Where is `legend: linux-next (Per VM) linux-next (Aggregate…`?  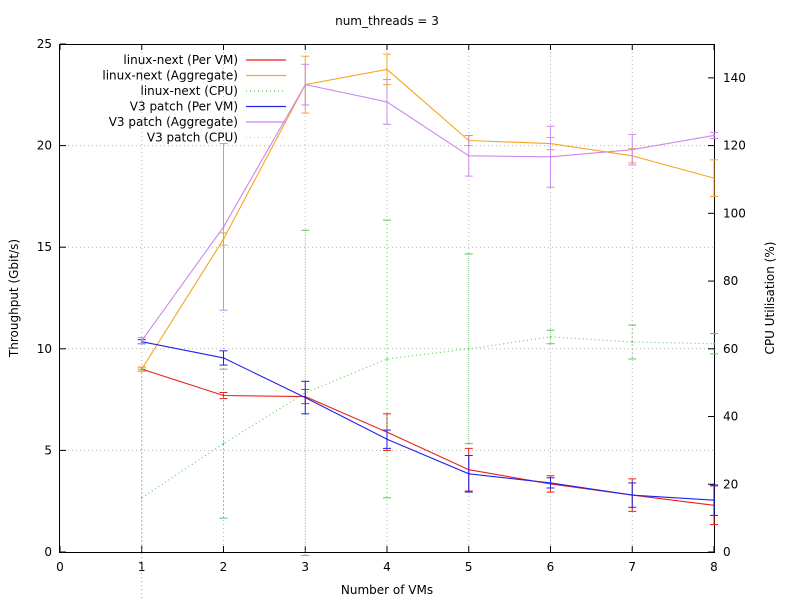
legend: linux-next (Per VM) linux-next (Aggregate… is located at coordinates (194, 99).